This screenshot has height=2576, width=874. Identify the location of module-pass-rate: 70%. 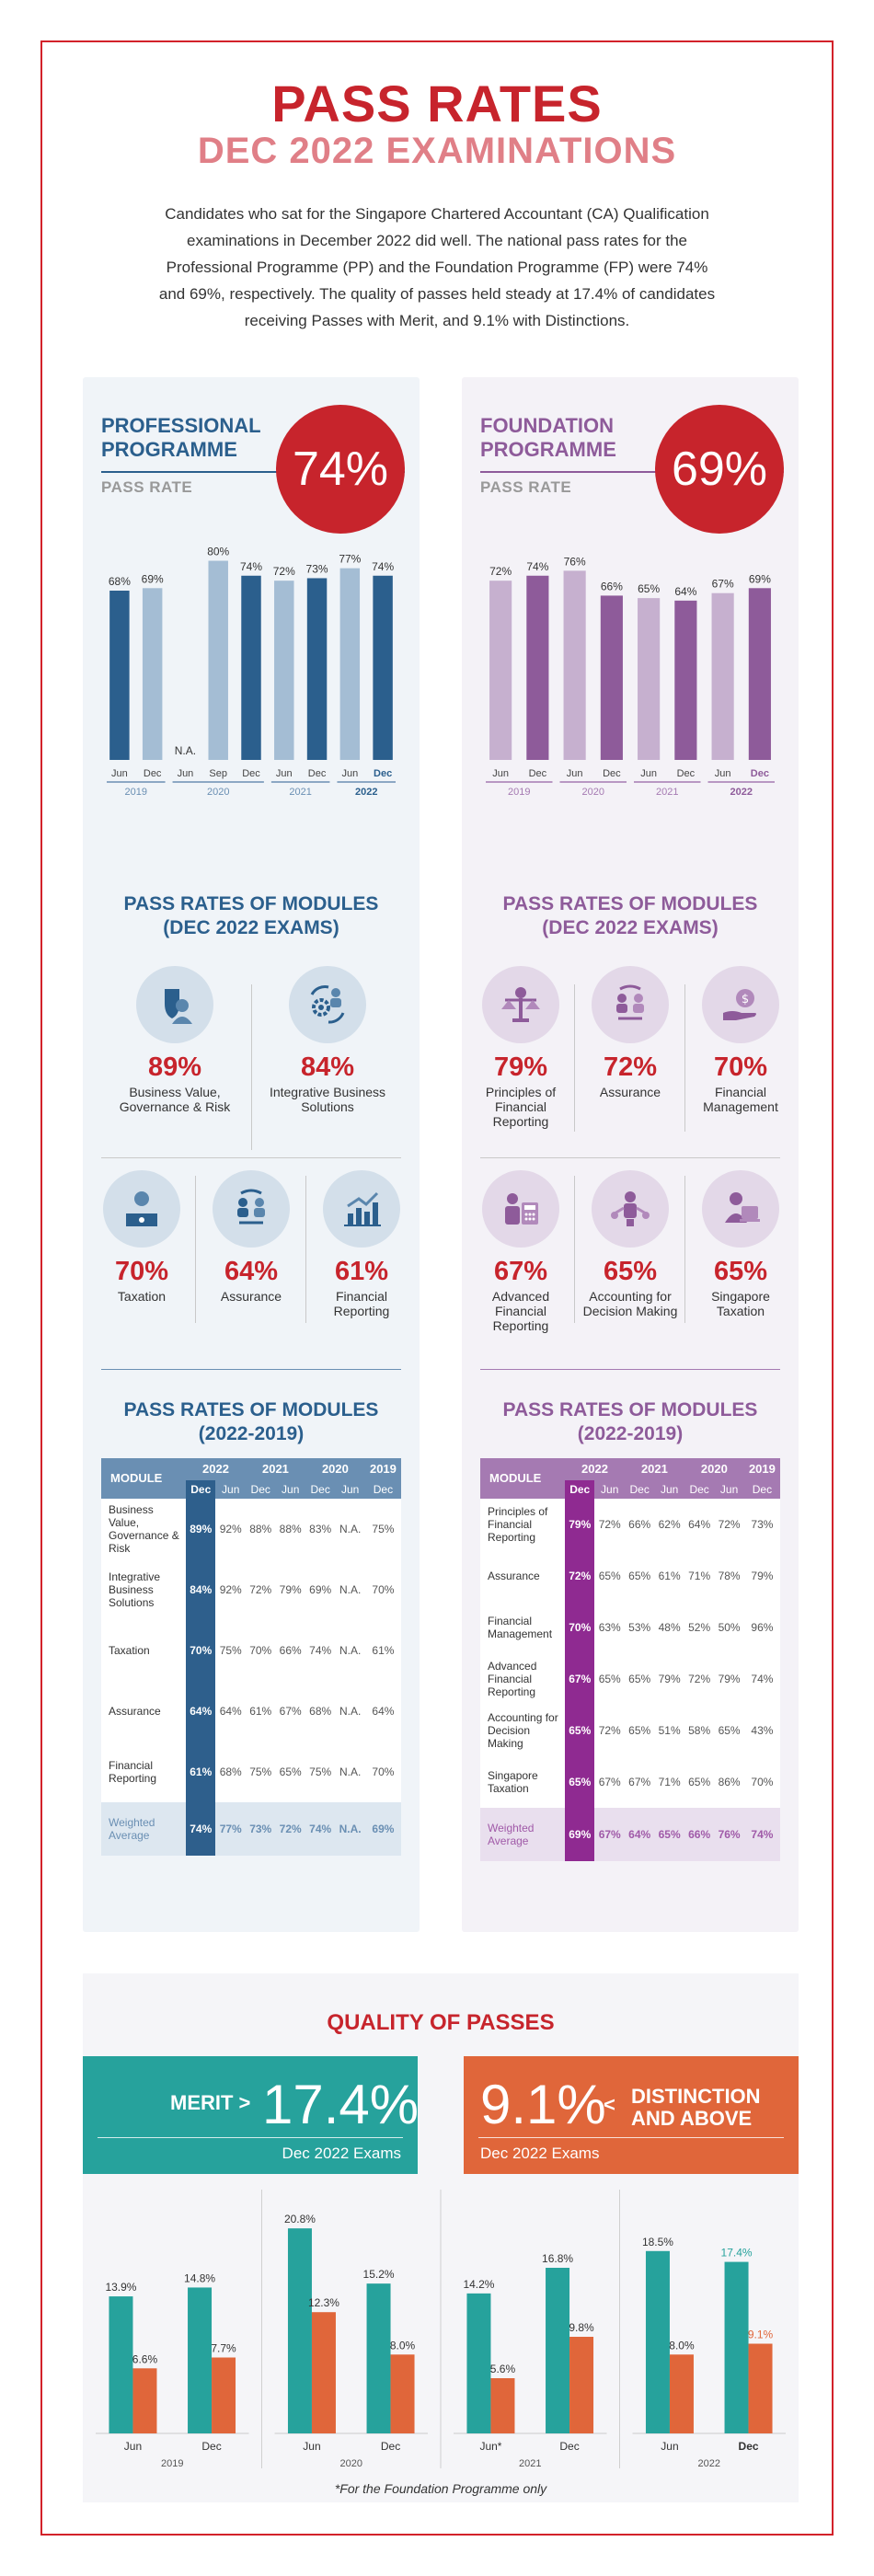
(141, 1271).